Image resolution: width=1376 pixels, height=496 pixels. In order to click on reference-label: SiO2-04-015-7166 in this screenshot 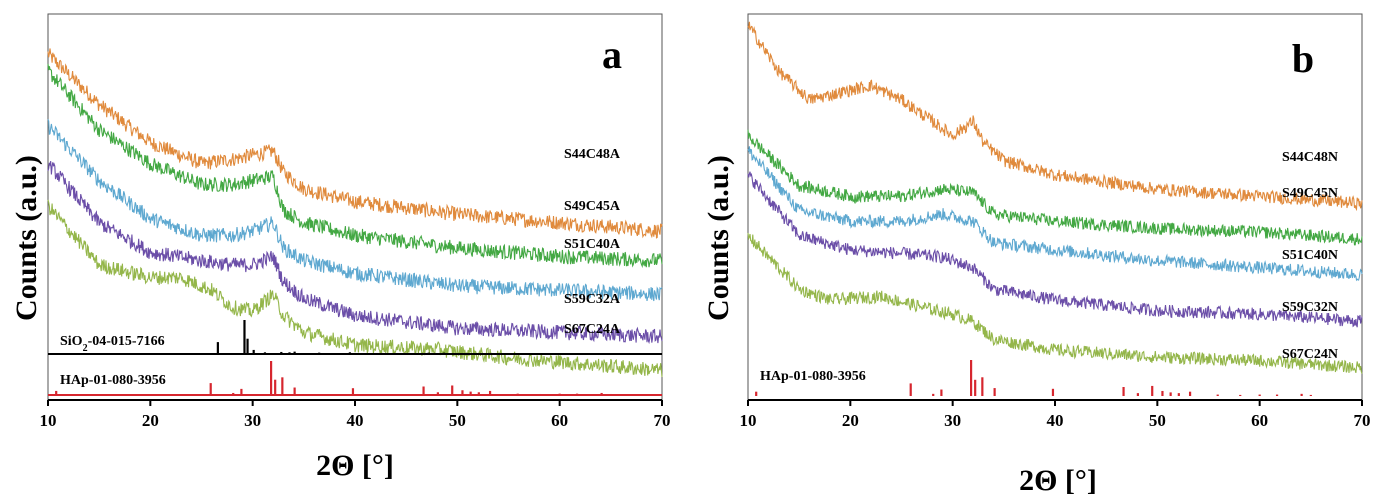, I will do `click(112, 344)`.